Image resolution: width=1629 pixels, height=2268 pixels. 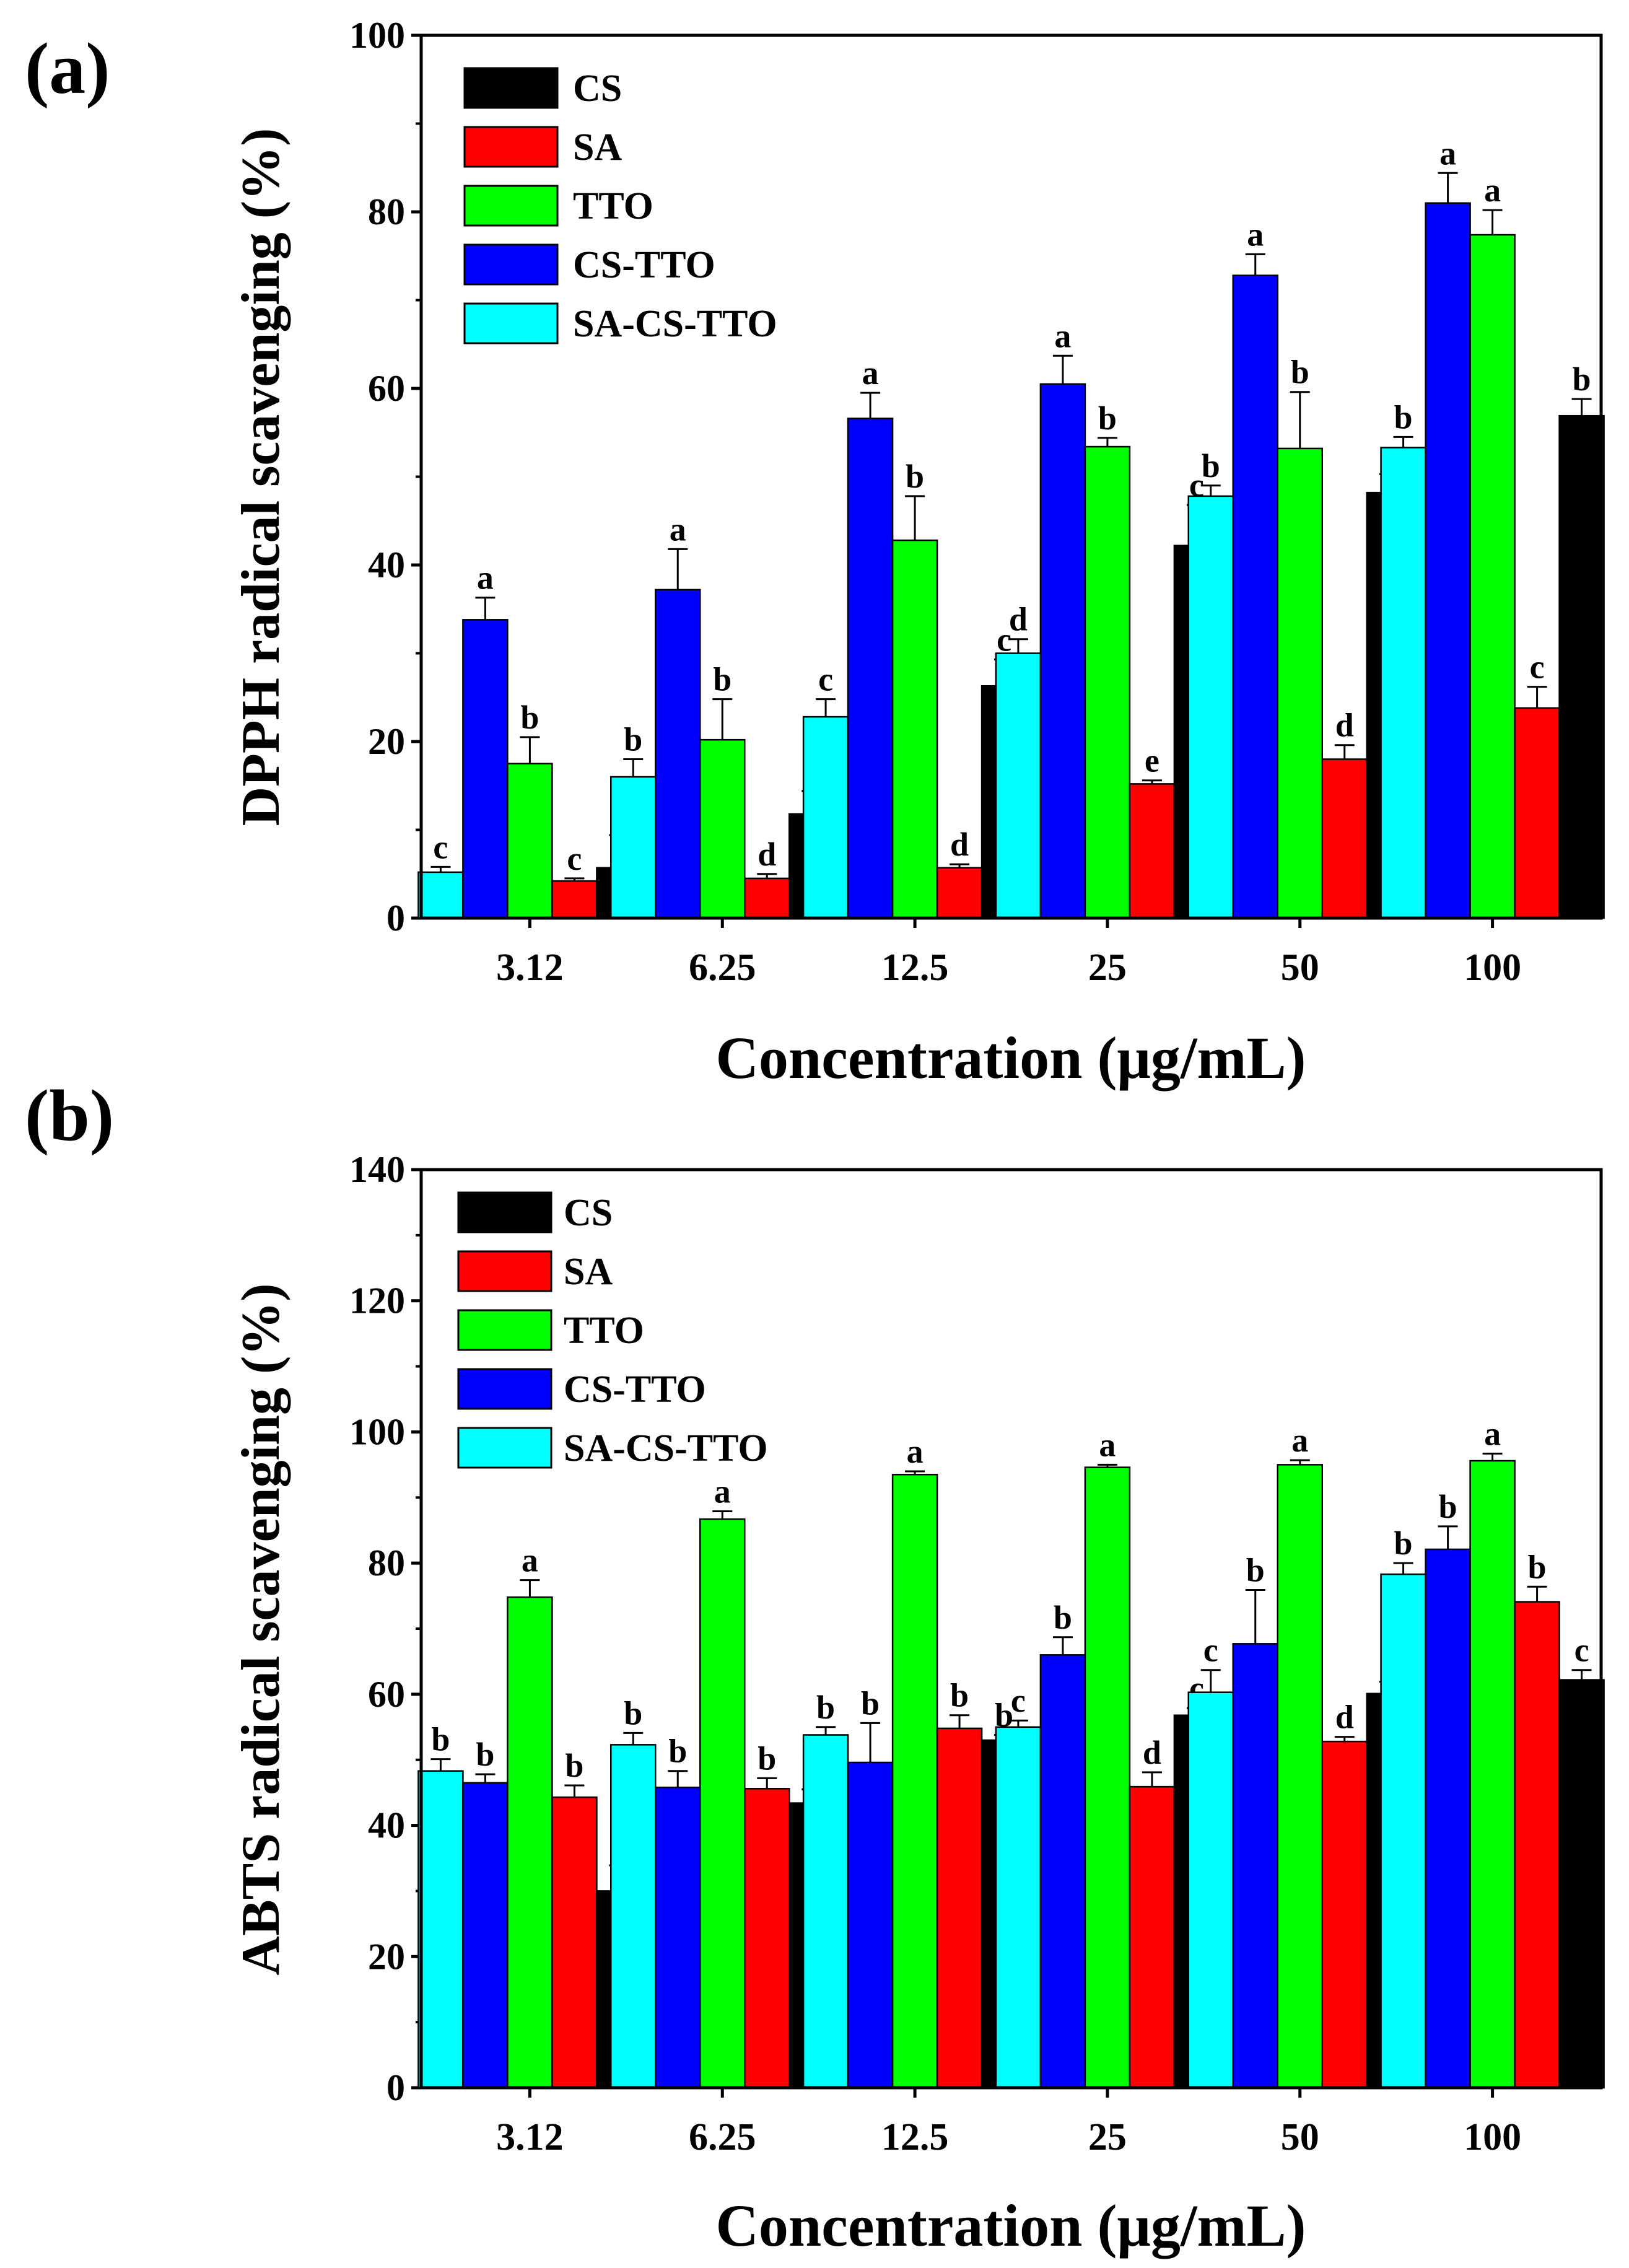 I want to click on legend-label-tto: TTO, so click(x=613, y=206).